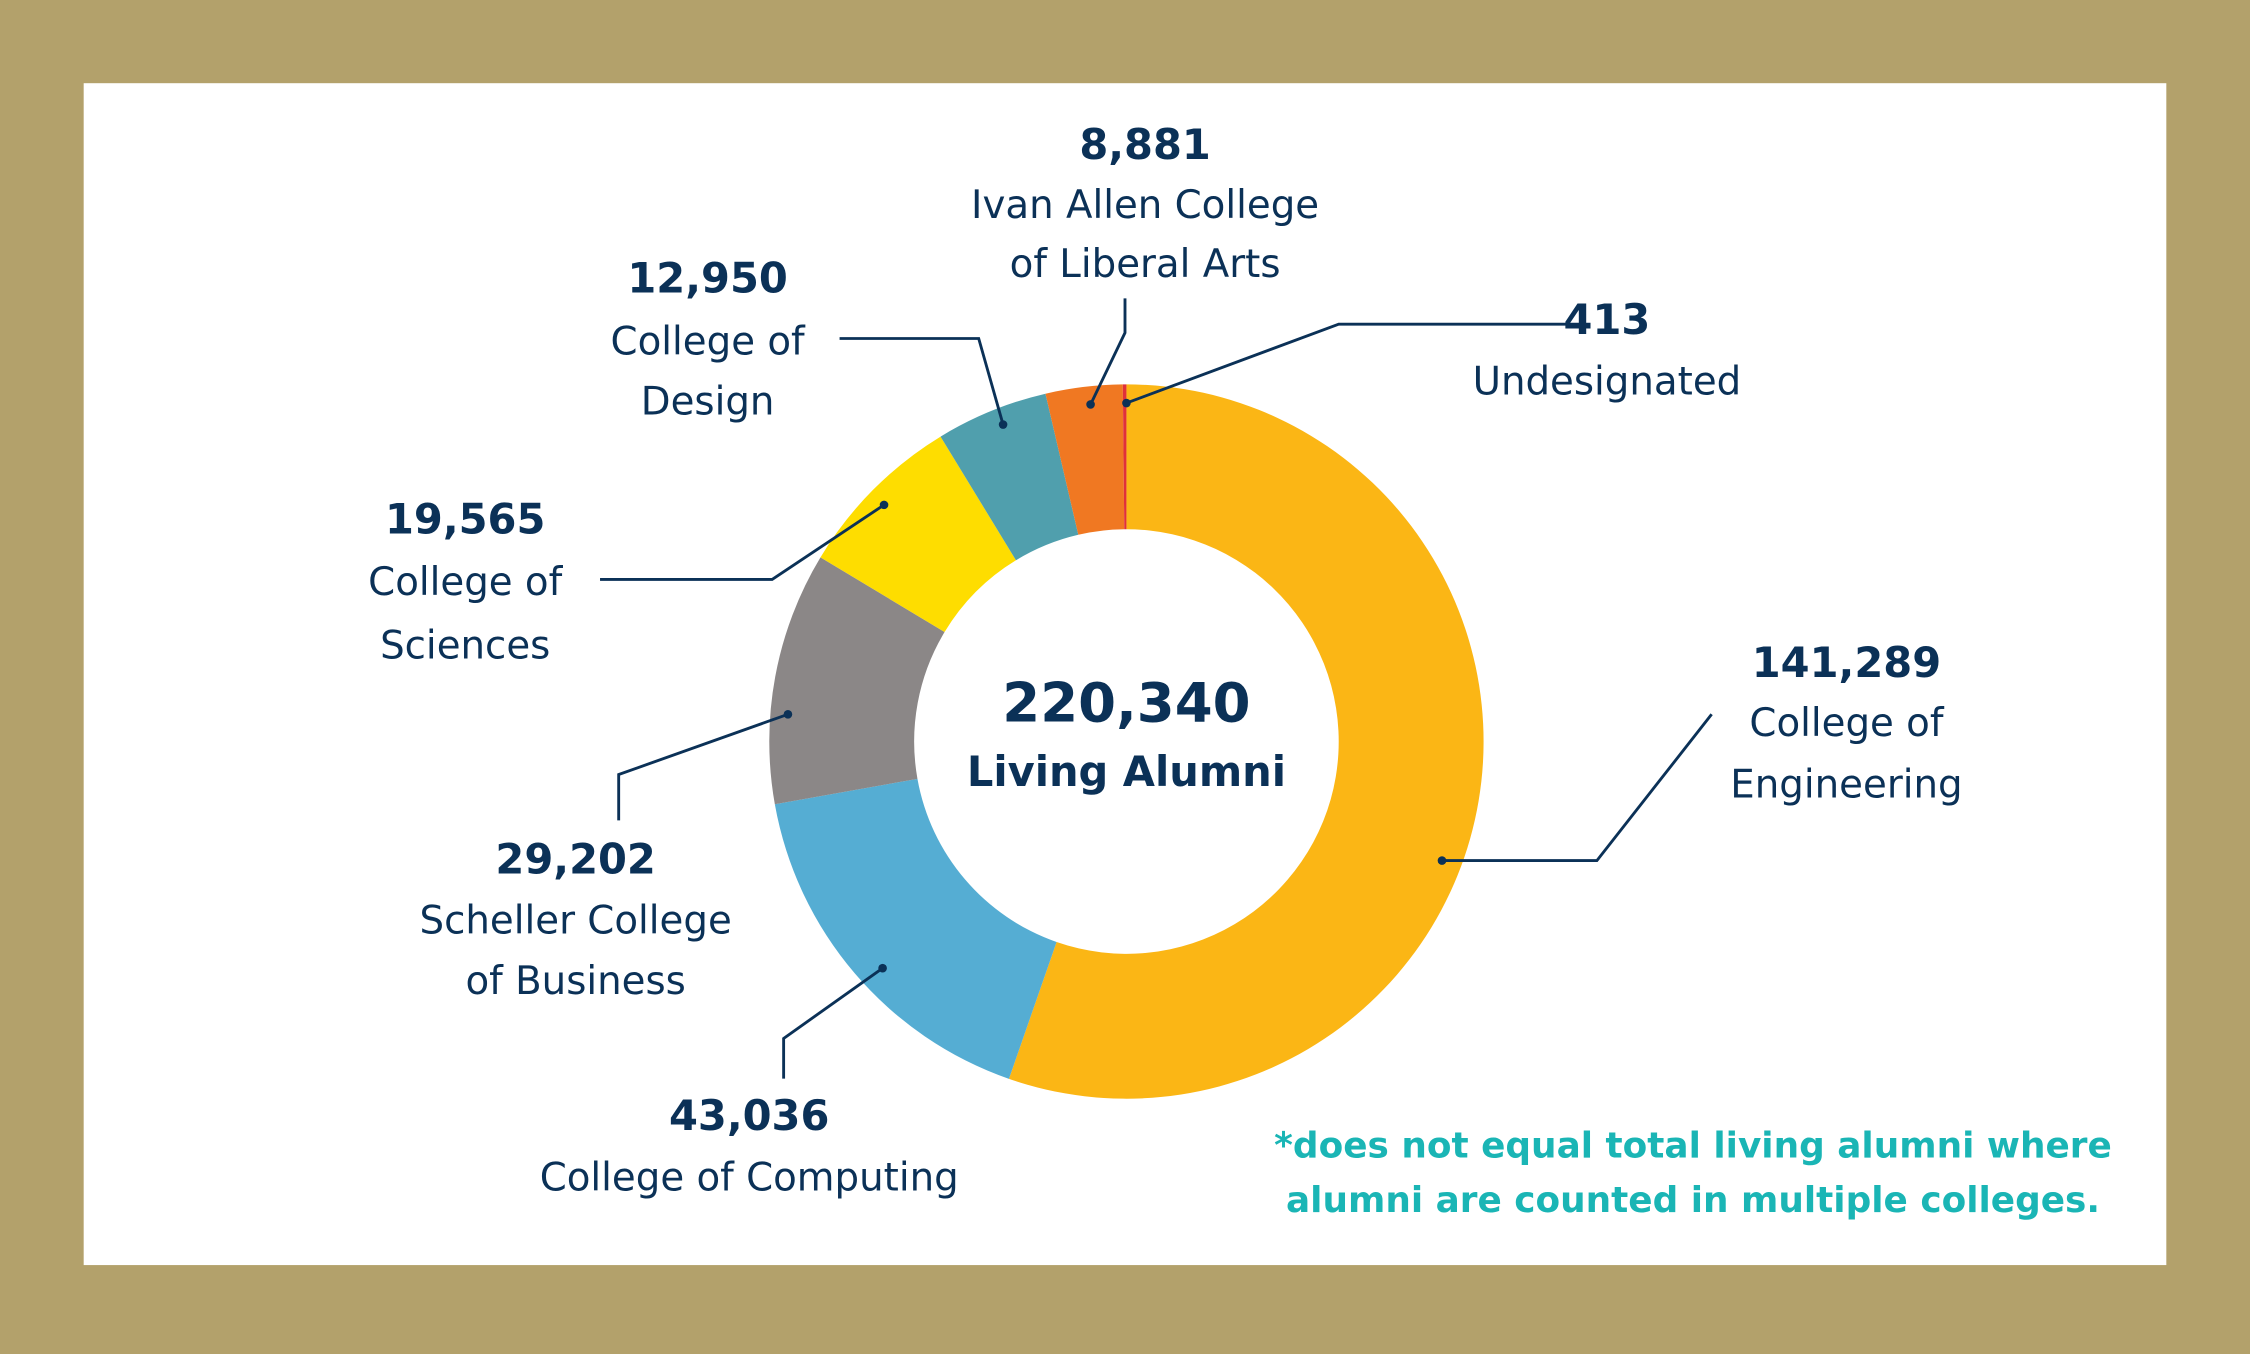  What do you see at coordinates (833, 1022) in the screenshot?
I see `leader-computing` at bounding box center [833, 1022].